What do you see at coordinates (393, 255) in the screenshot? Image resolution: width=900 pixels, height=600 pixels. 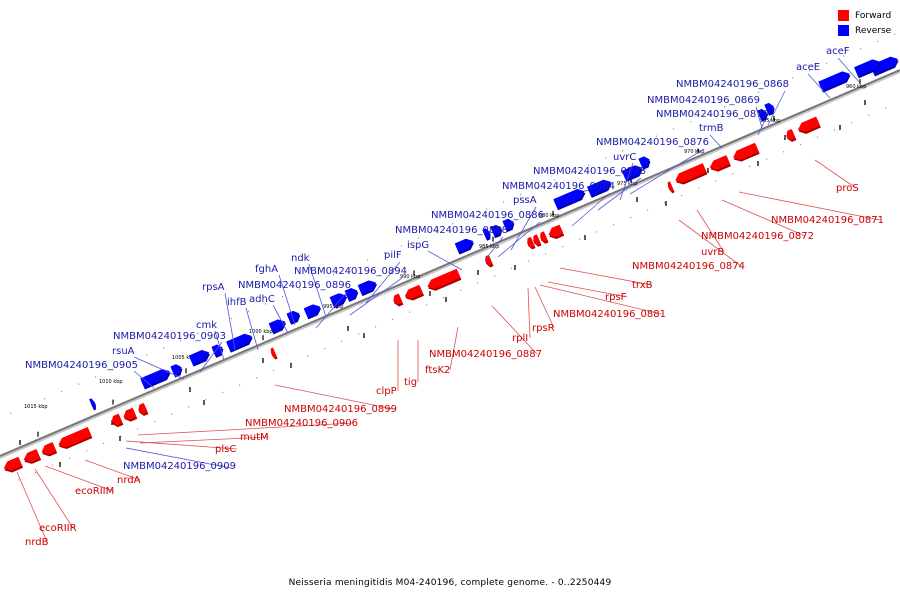 I see `reverse-gene-label: pilF` at bounding box center [393, 255].